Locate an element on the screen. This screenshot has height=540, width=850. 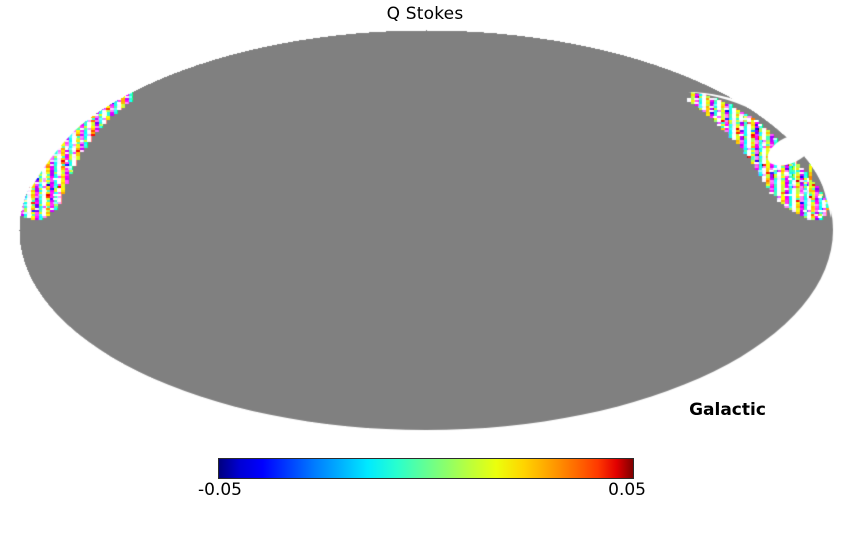
colorbar-gradient is located at coordinates (426, 468).